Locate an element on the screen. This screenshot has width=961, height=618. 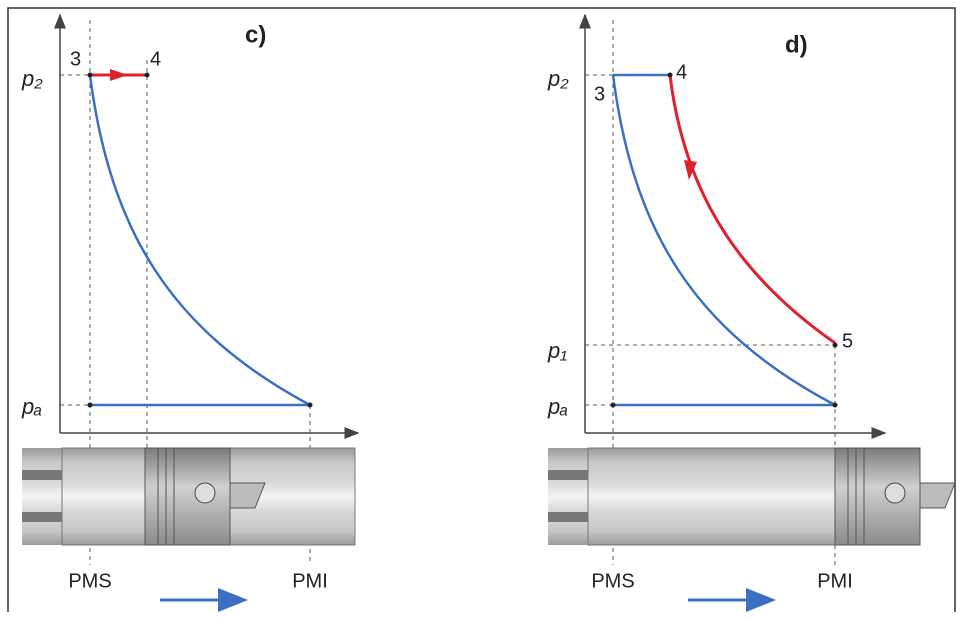
panel-label: c) is located at coordinates (255, 34).